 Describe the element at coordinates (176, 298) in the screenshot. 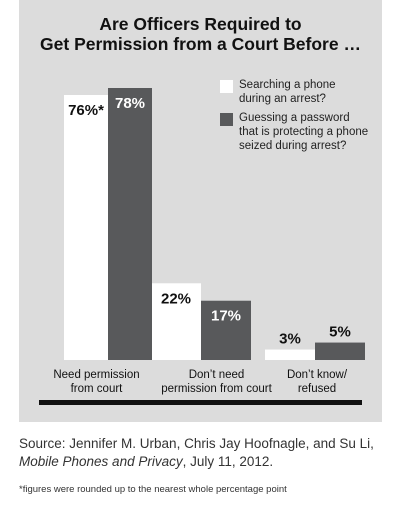

I see `data-label-search-dont-need-permission: 22%` at that location.